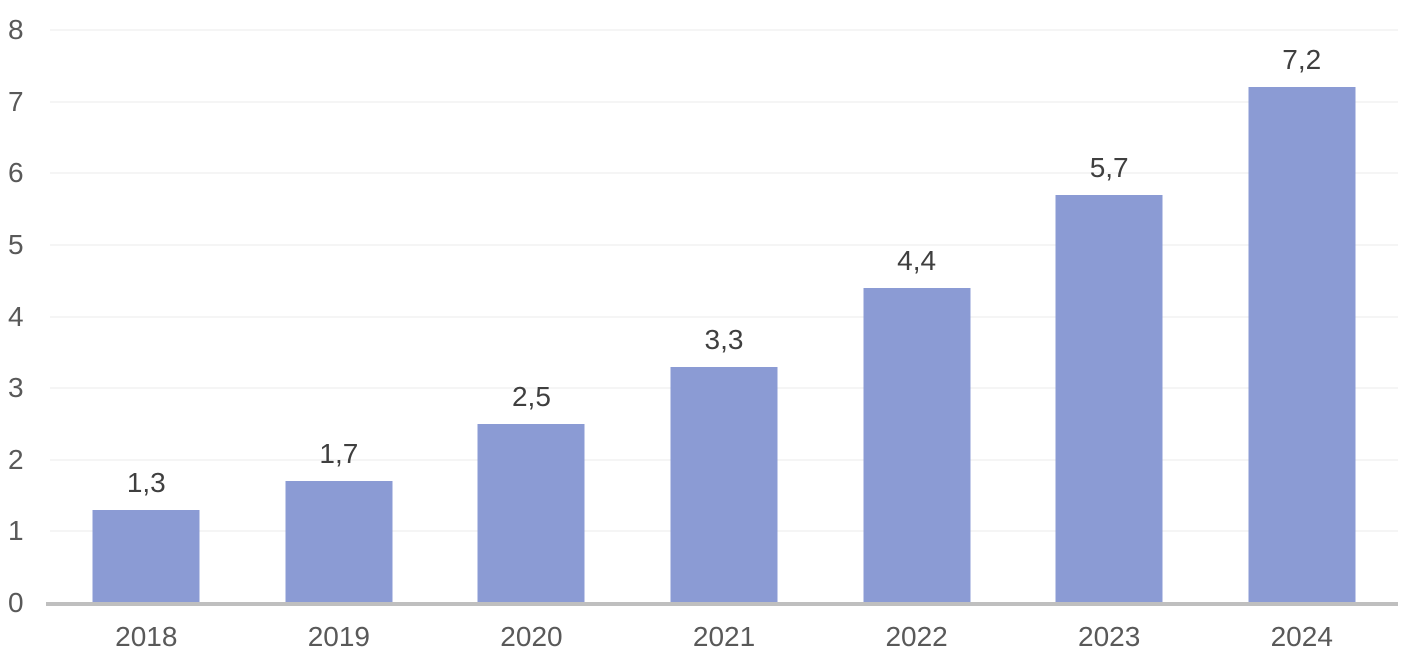 The height and width of the screenshot is (666, 1417). What do you see at coordinates (1109, 167) in the screenshot?
I see `bar-value-label: 5,7` at bounding box center [1109, 167].